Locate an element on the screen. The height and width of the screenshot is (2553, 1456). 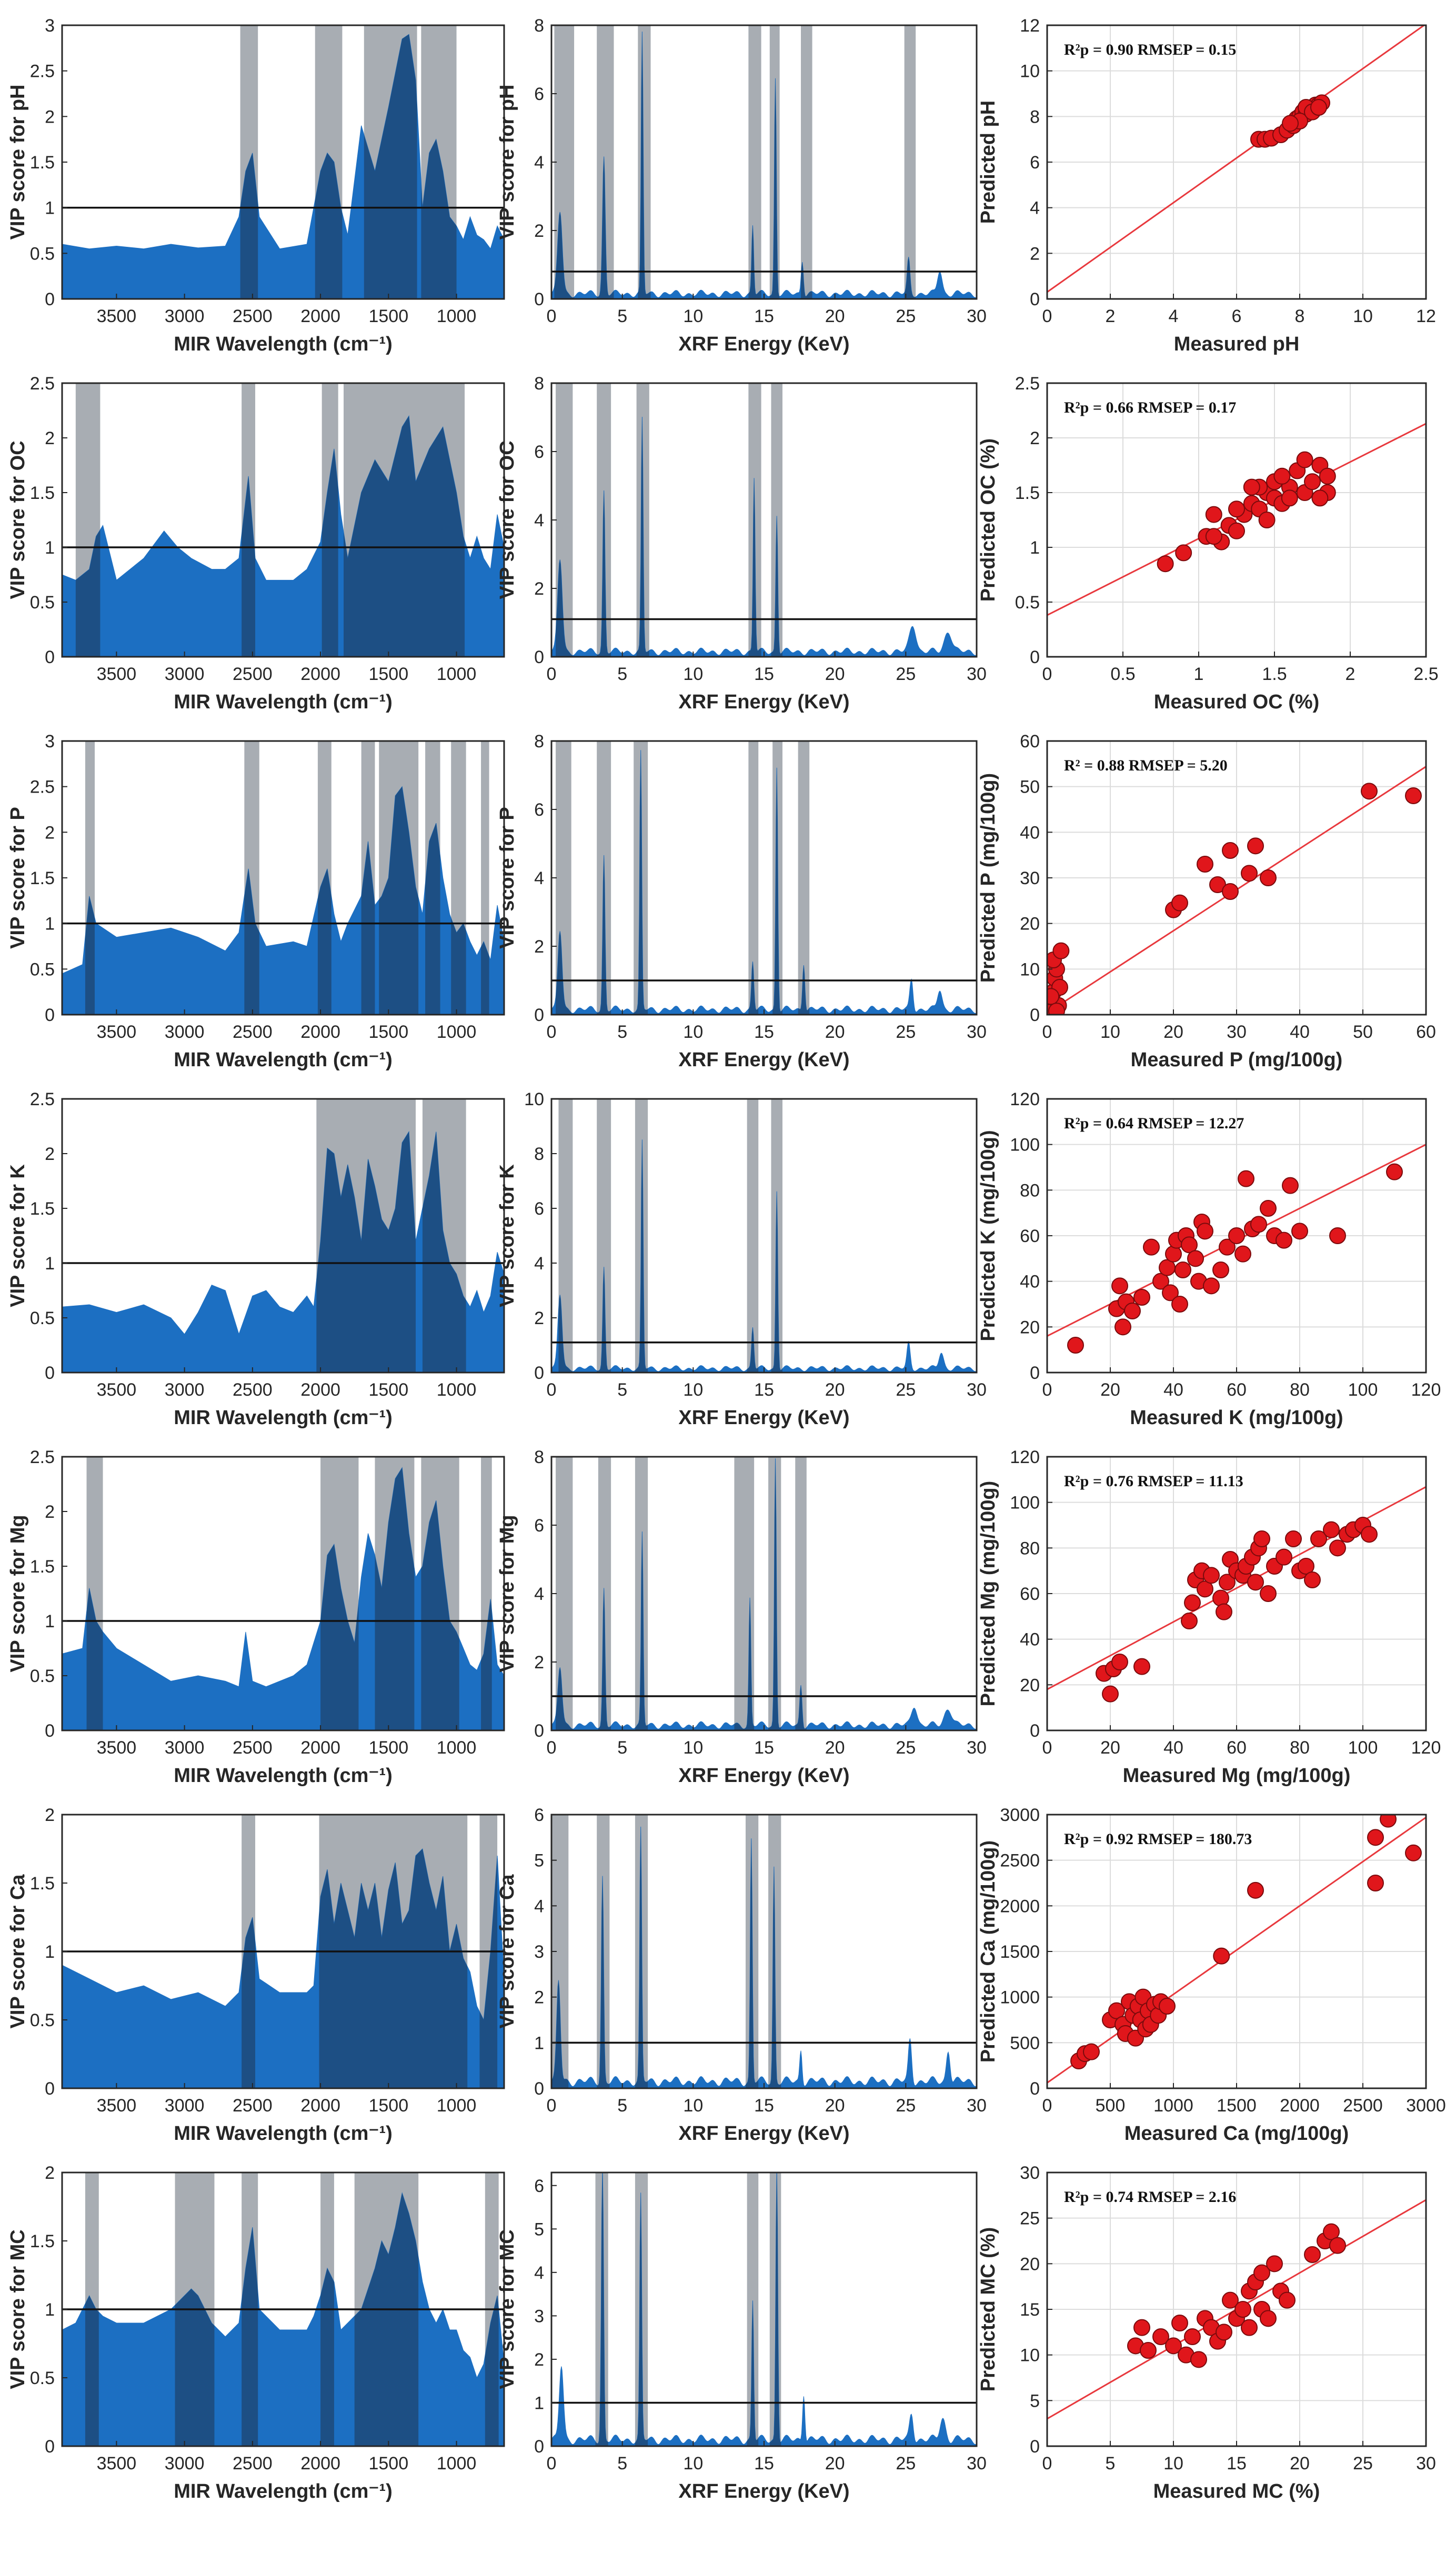
x-tick-label: 4 is located at coordinates (1174, 316).